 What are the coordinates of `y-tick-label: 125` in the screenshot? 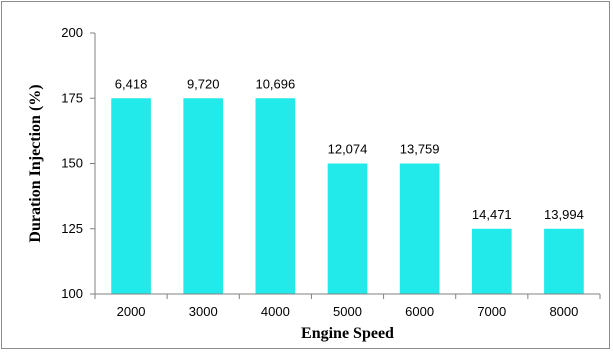 It's located at (72, 228).